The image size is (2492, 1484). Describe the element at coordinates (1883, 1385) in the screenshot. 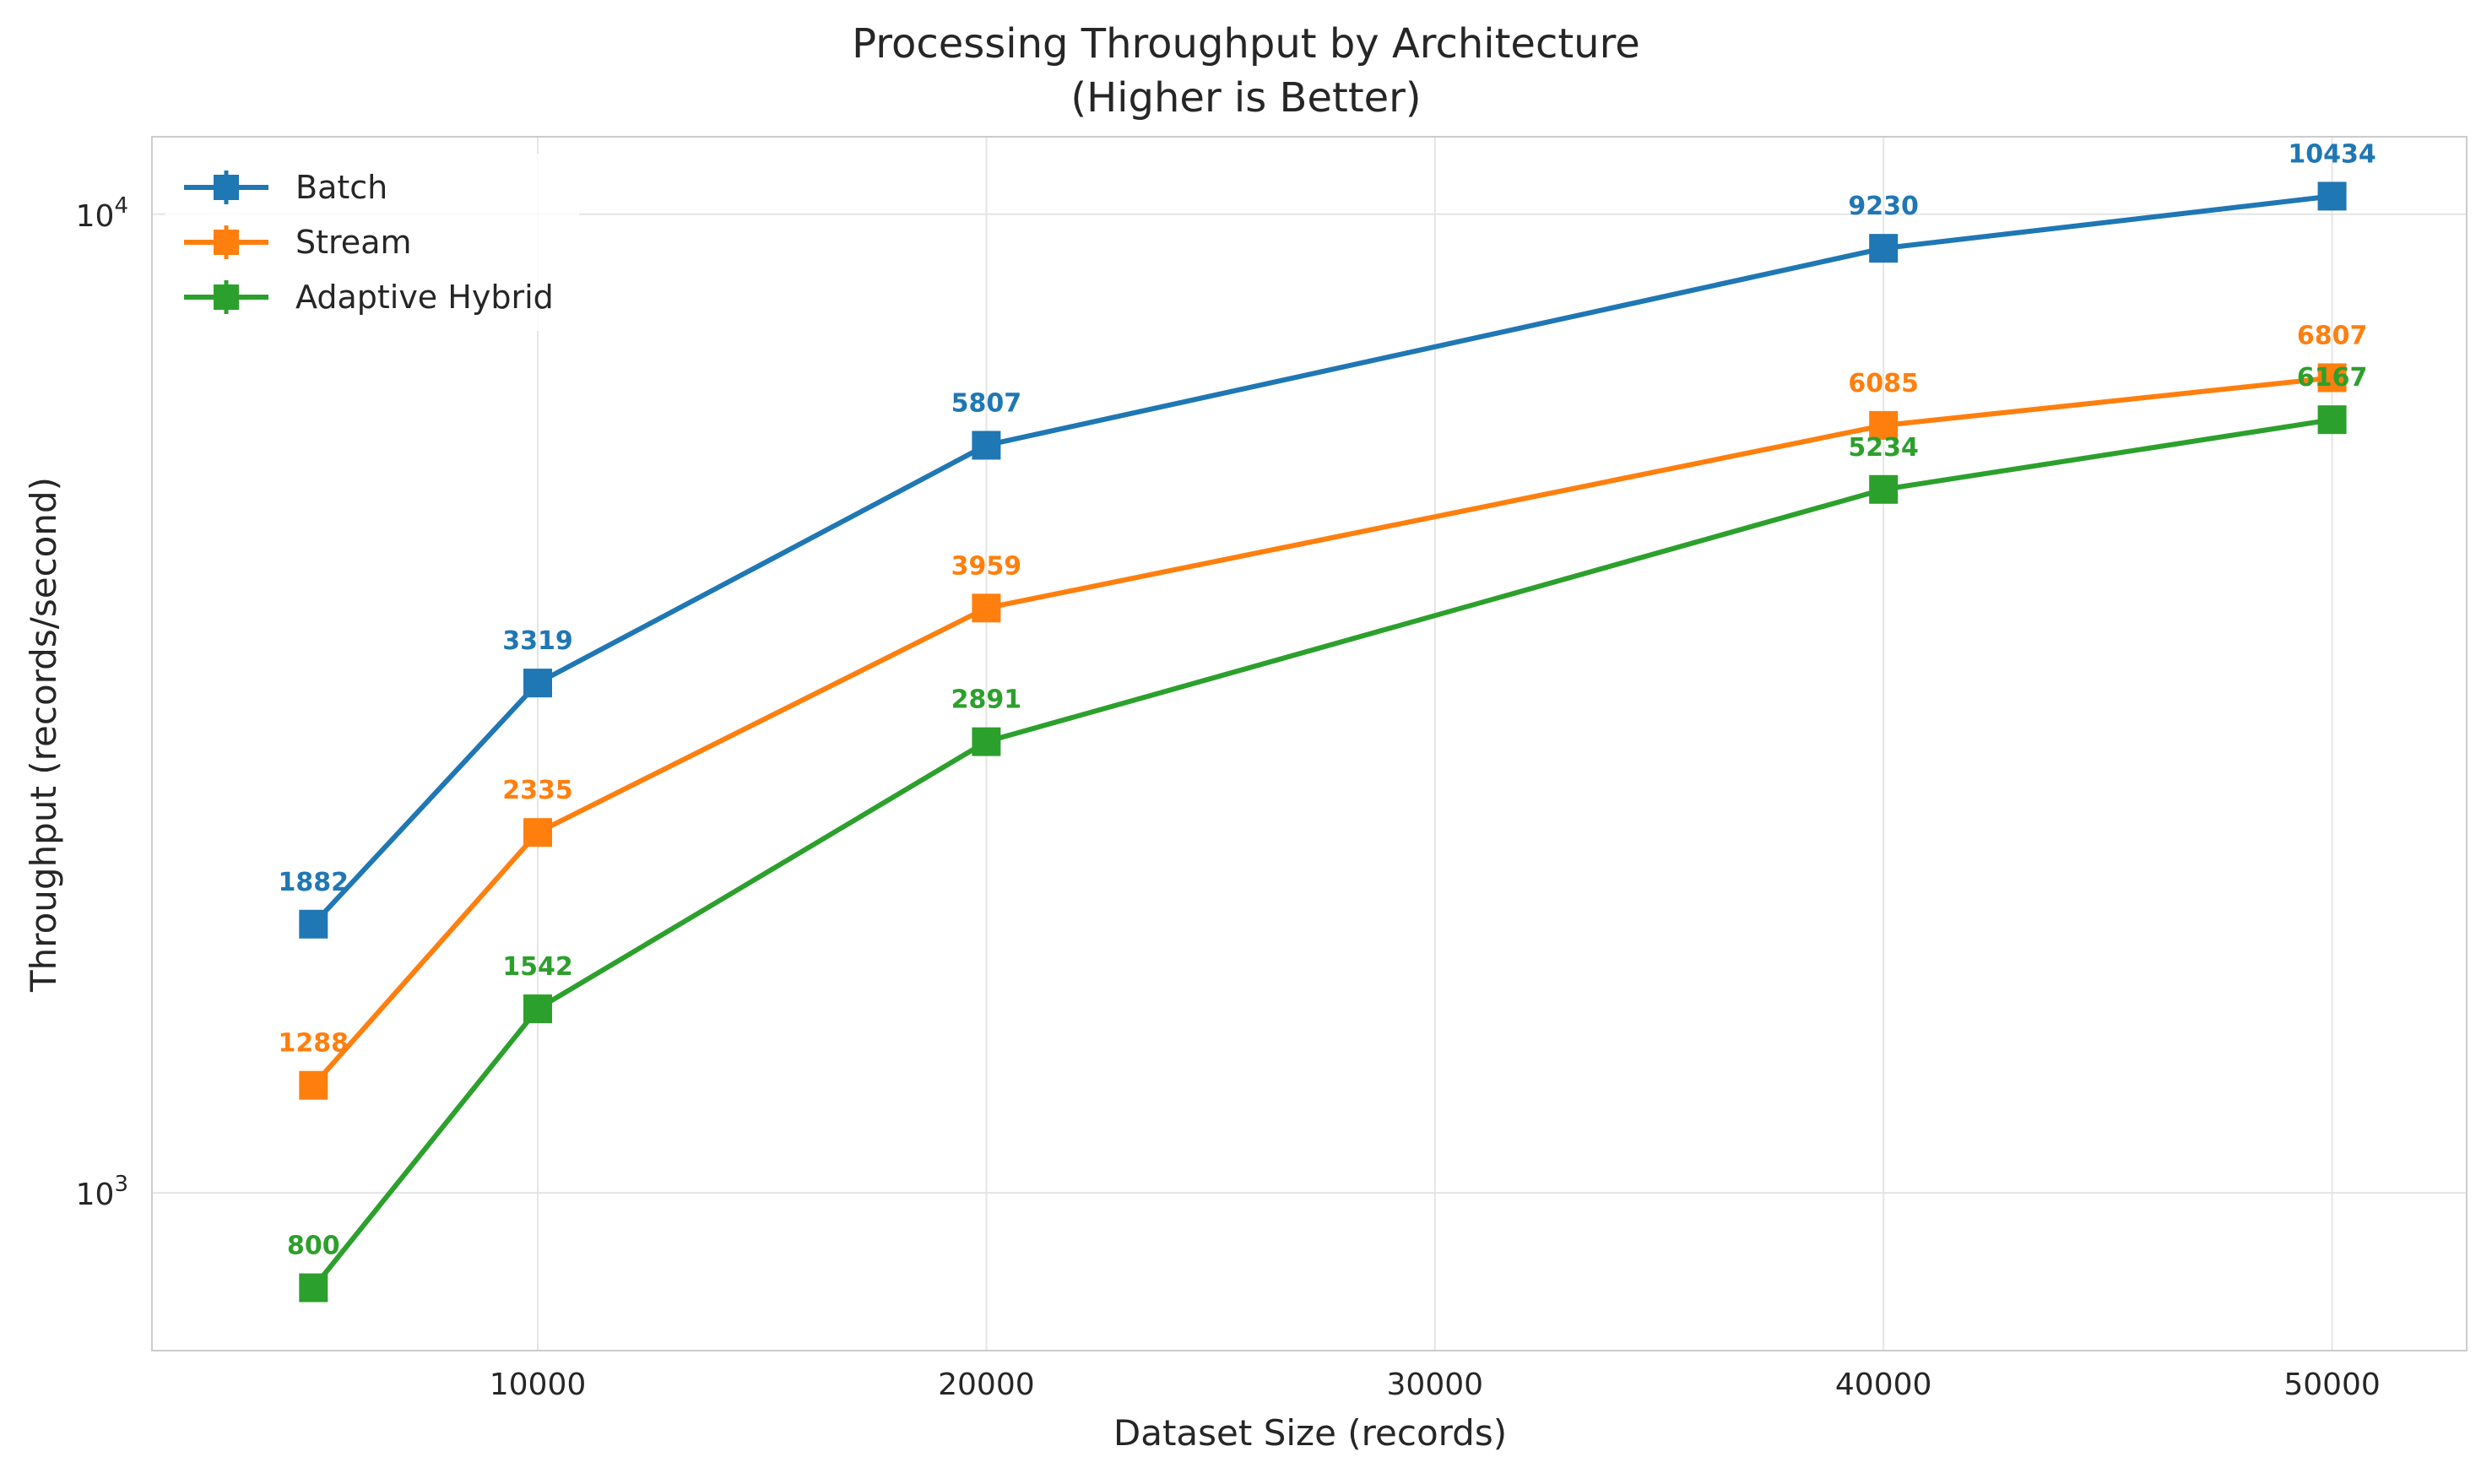

I see `x-tick-label: 40000` at that location.